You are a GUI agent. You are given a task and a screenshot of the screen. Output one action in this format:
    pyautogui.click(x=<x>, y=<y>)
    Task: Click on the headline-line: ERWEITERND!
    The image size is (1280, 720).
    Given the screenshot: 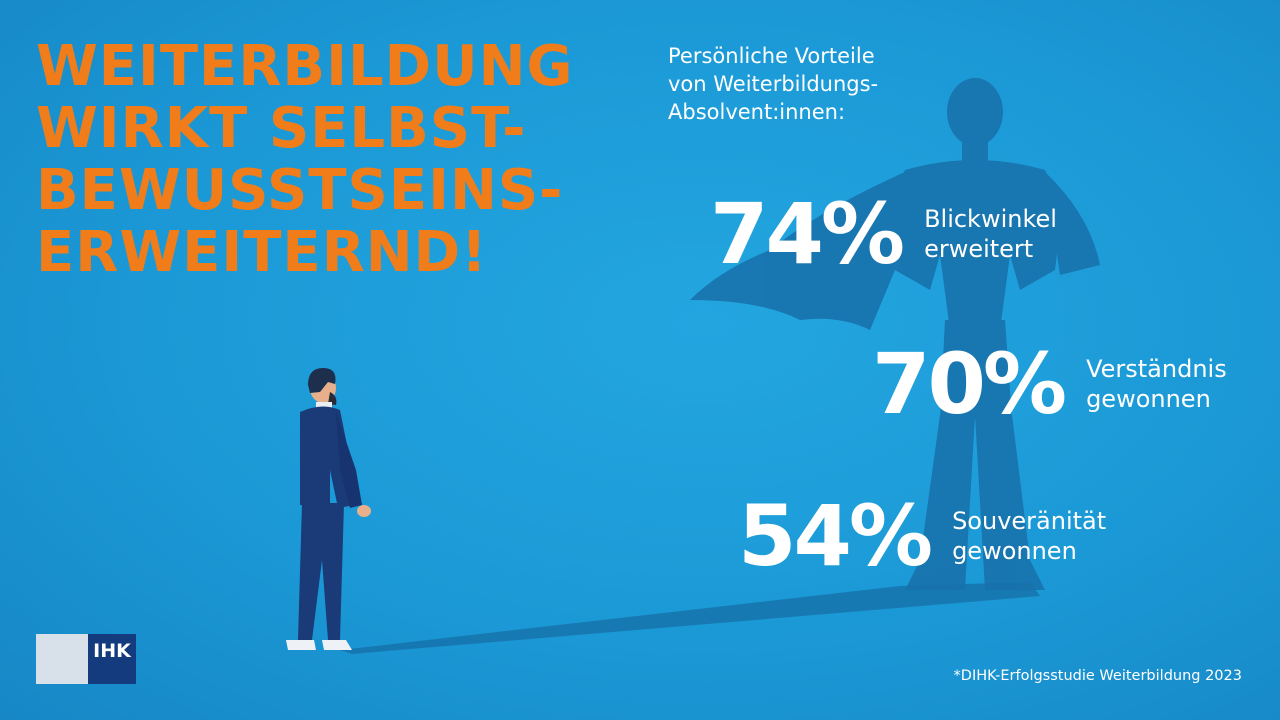 What is the action you would take?
    pyautogui.click(x=262, y=252)
    